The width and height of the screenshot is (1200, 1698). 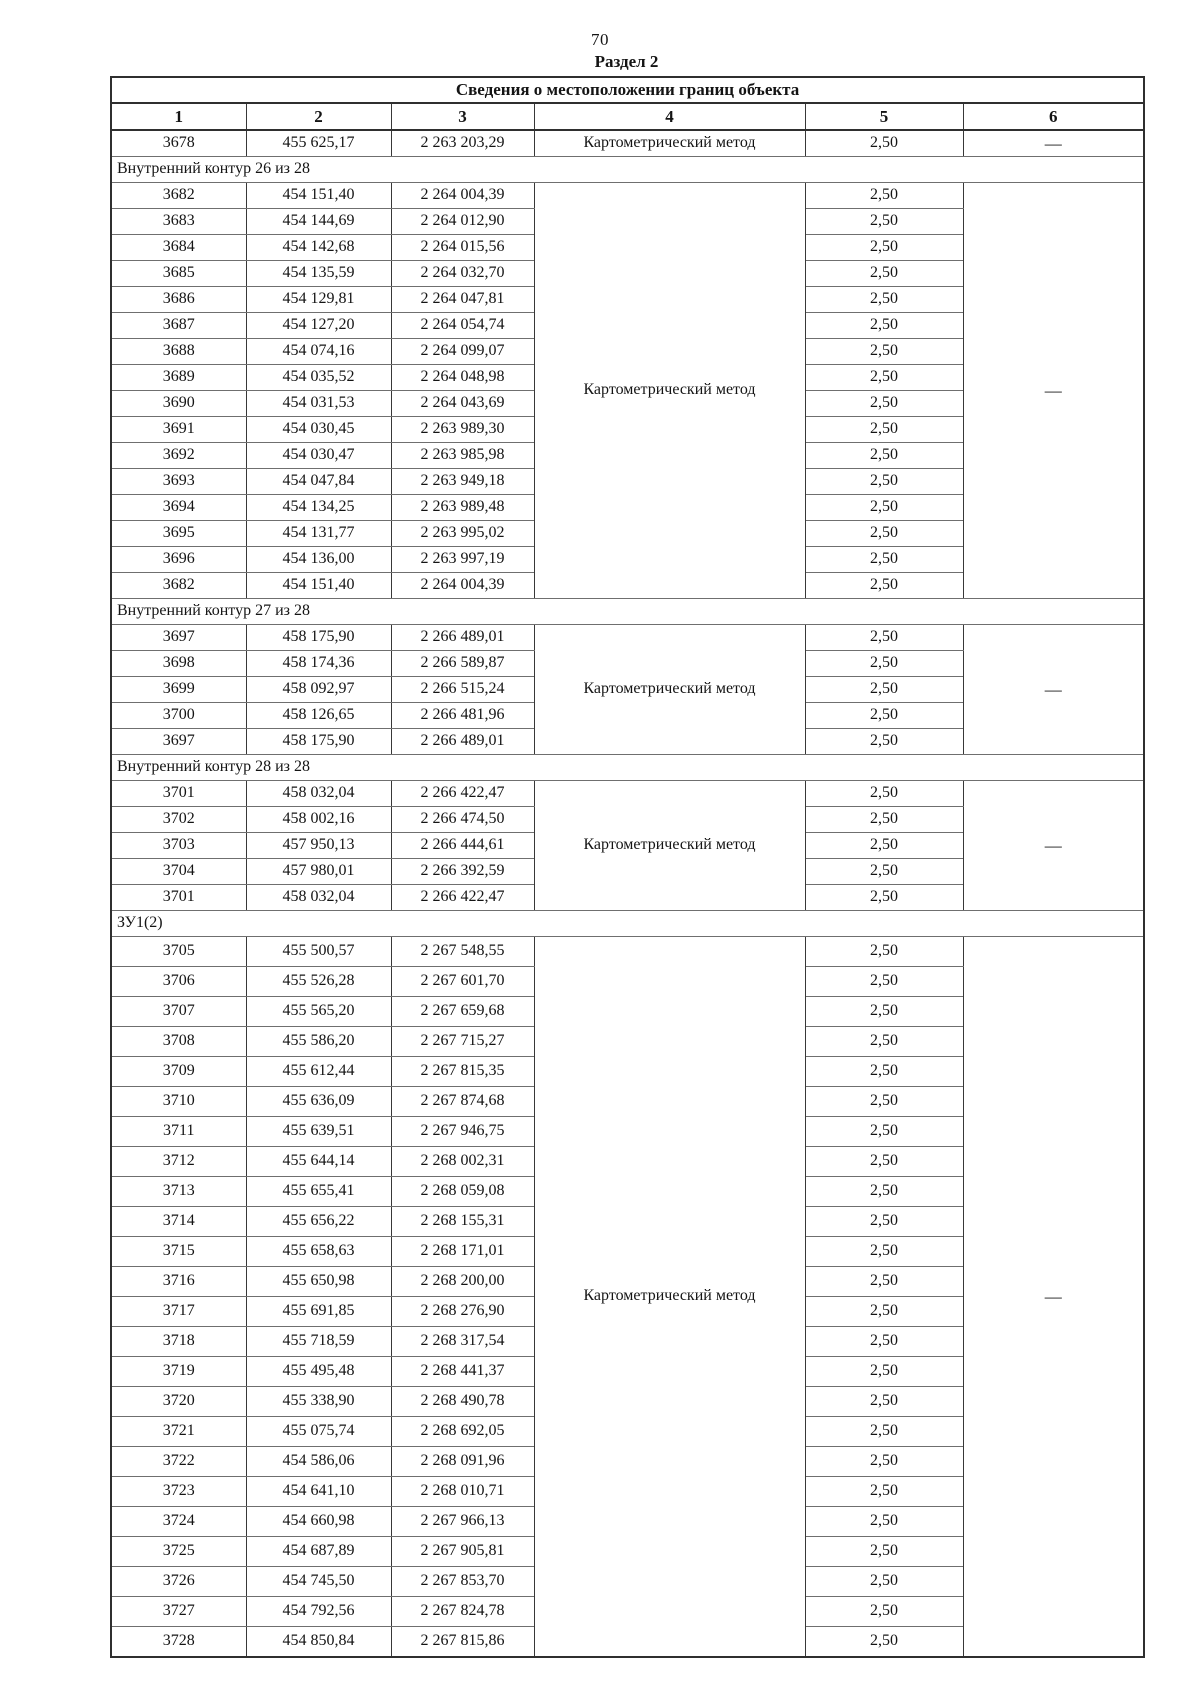 What do you see at coordinates (627, 1251) in the screenshot?
I see `point-row: 3715 455 658,63 2 268 171,01 2,50` at bounding box center [627, 1251].